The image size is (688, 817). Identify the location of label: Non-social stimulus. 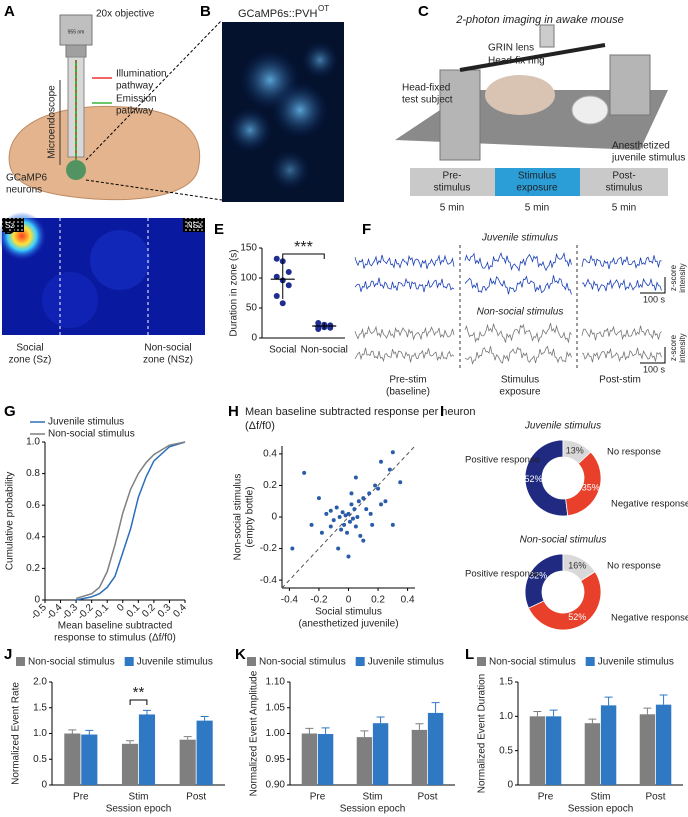
(520, 312).